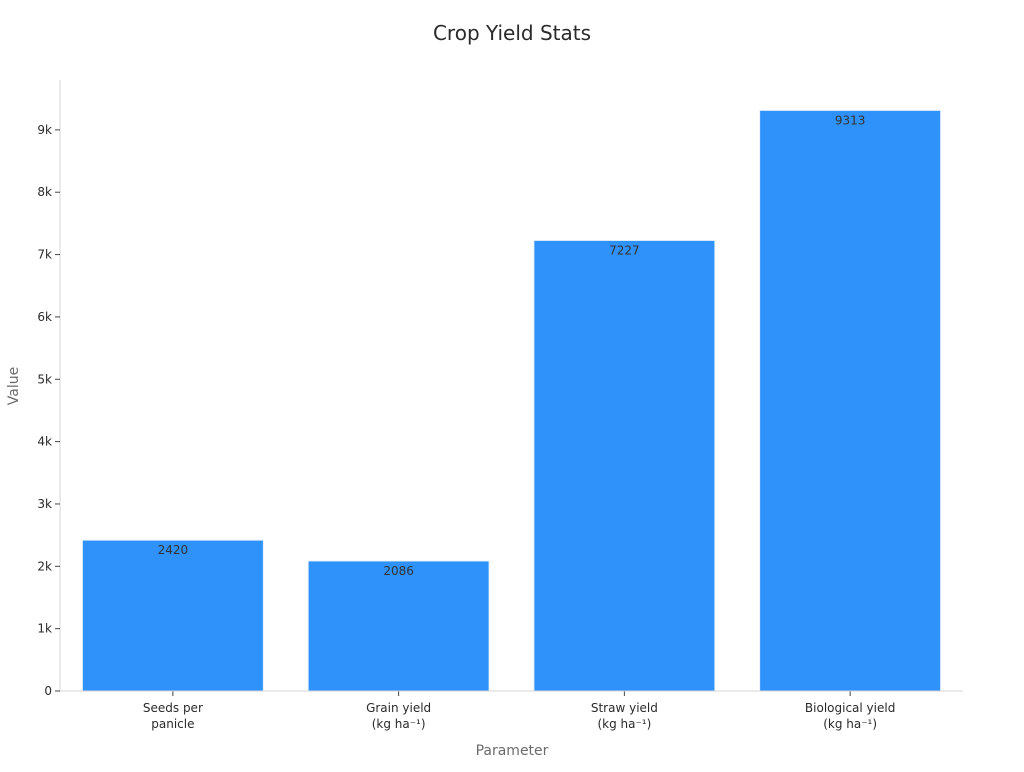 The image size is (1024, 772). What do you see at coordinates (48, 691) in the screenshot?
I see `y-tick-label: 0` at bounding box center [48, 691].